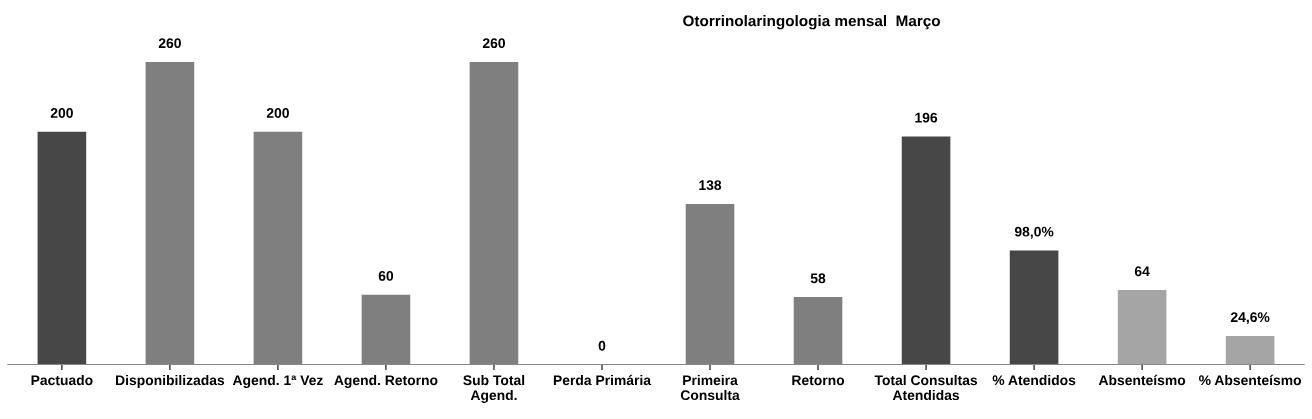 This screenshot has height=419, width=1312. Describe the element at coordinates (818, 380) in the screenshot. I see `x-tick-label: Retorno` at that location.